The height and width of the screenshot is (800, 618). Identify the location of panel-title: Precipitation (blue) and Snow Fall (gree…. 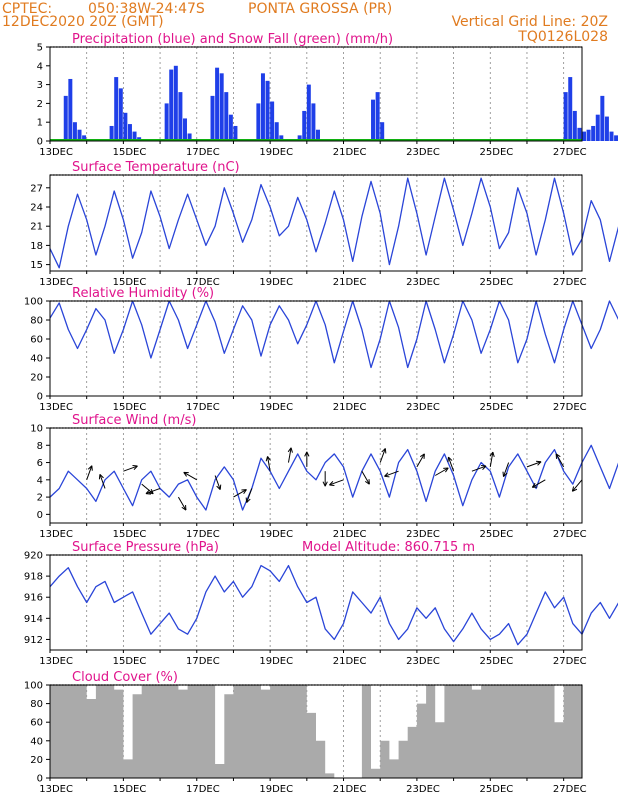
(232, 39).